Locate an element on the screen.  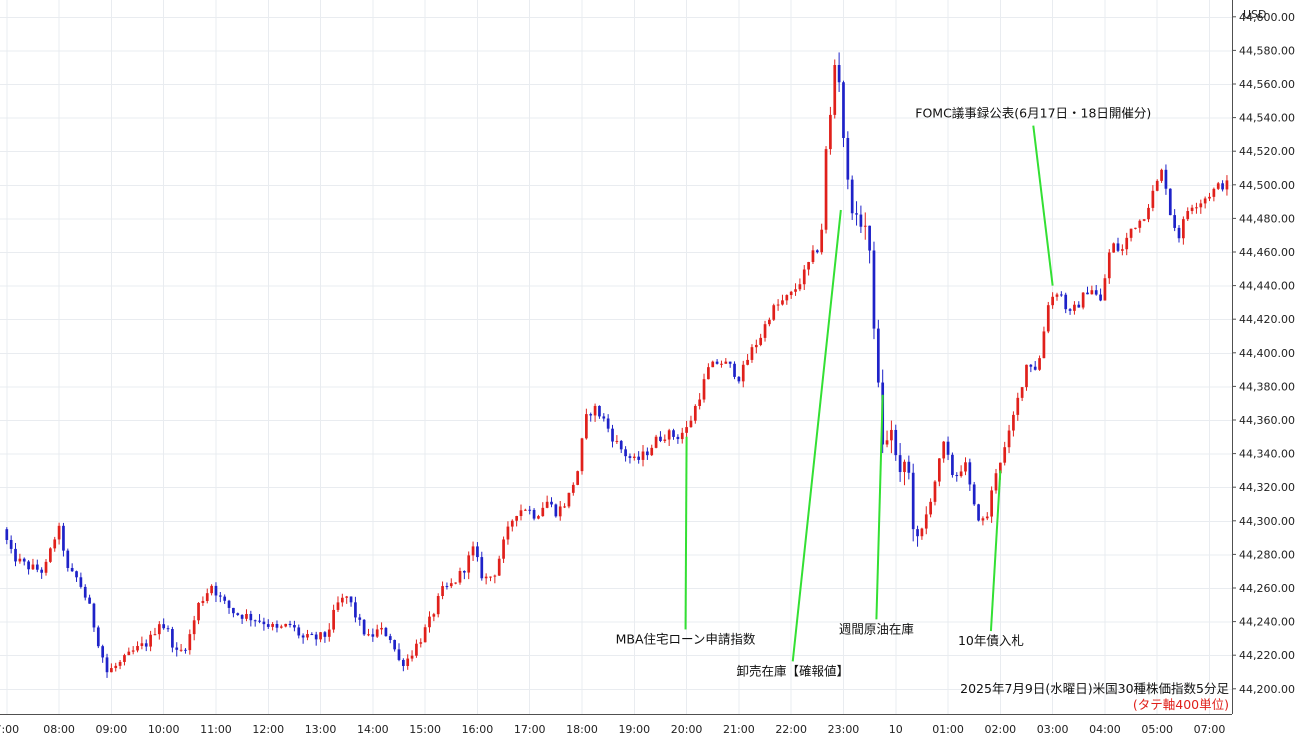
x-tick-label: 17:00 is located at coordinates (530, 729).